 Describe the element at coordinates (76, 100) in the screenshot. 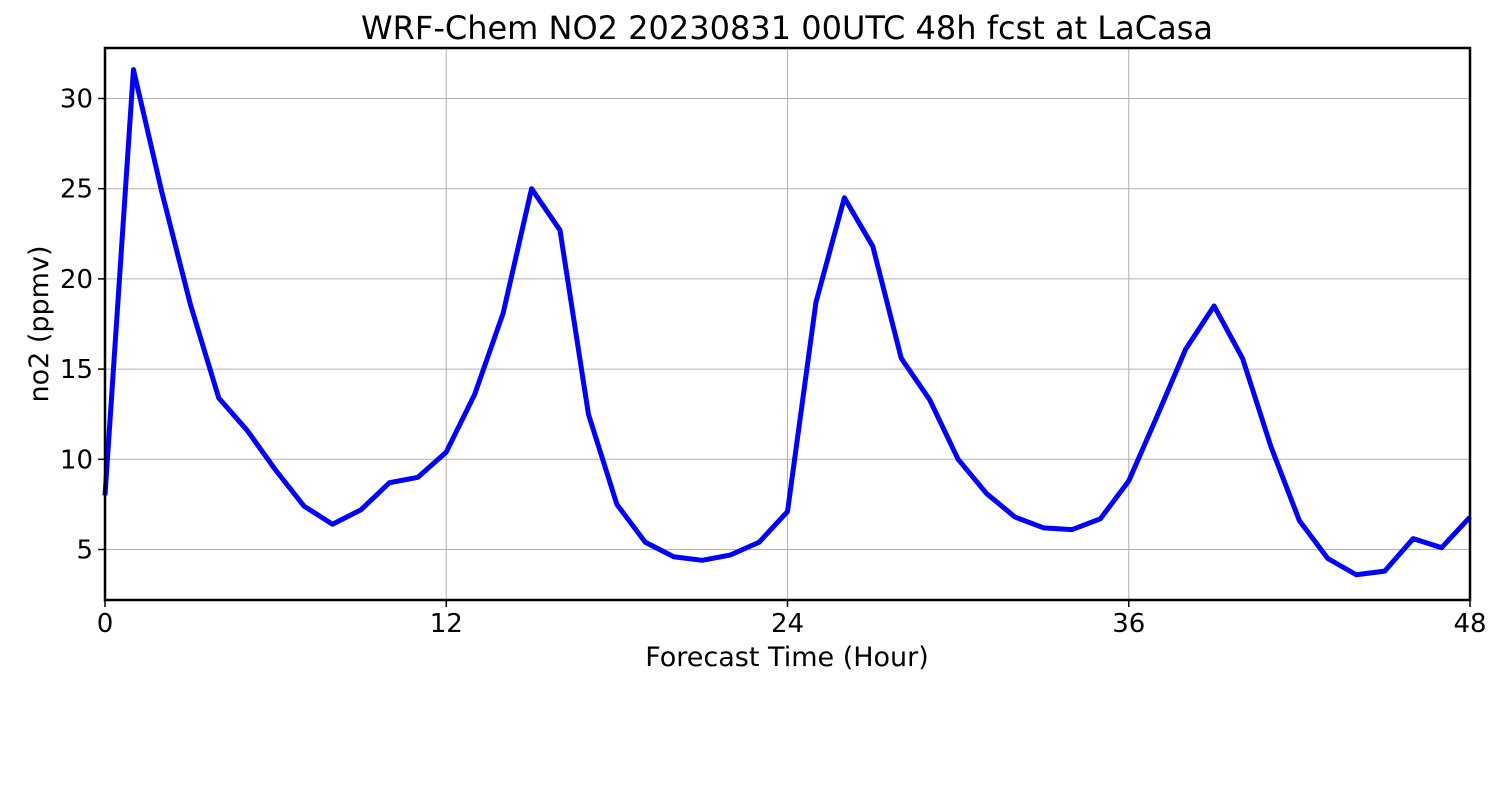

I see `y-tick-label: 30` at that location.